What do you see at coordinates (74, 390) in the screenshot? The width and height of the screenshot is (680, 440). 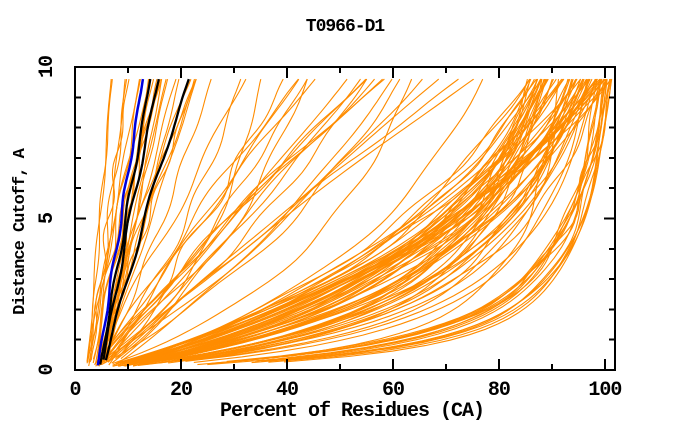 I see `x-tick-label: 0` at bounding box center [74, 390].